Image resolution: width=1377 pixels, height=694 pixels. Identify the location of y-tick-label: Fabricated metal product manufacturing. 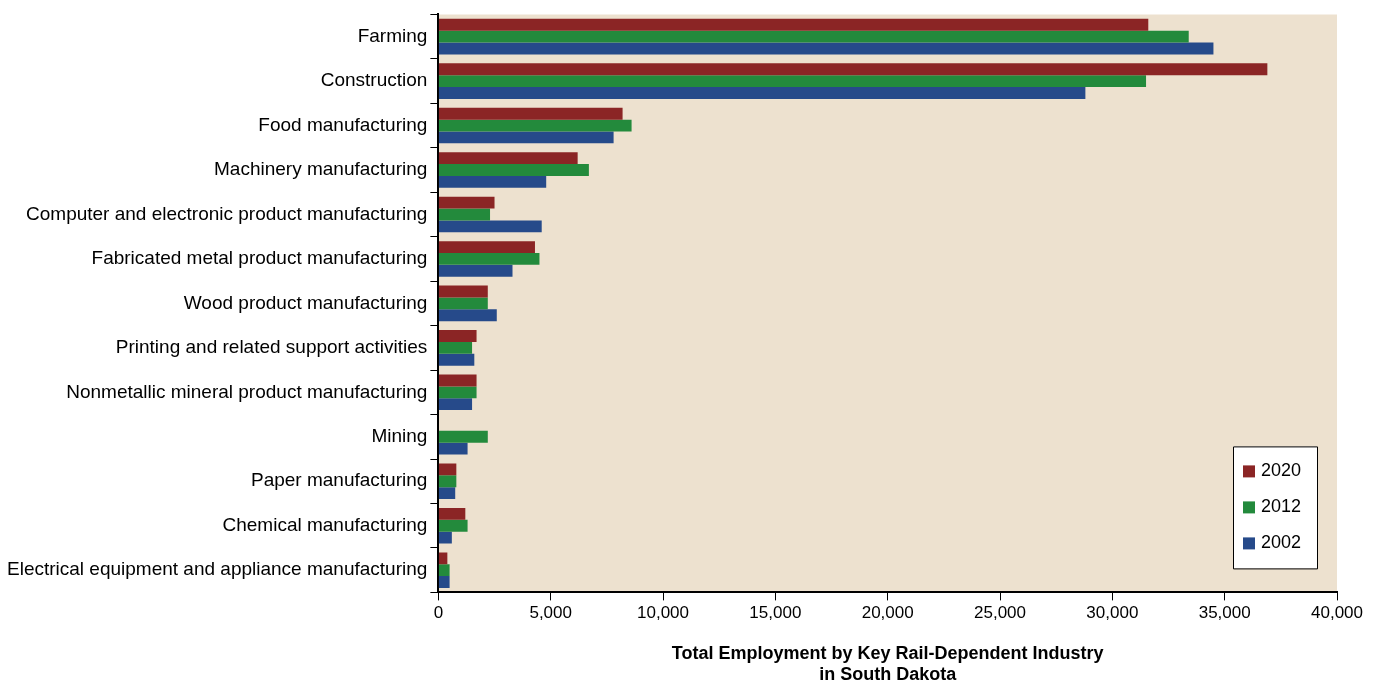
(259, 258).